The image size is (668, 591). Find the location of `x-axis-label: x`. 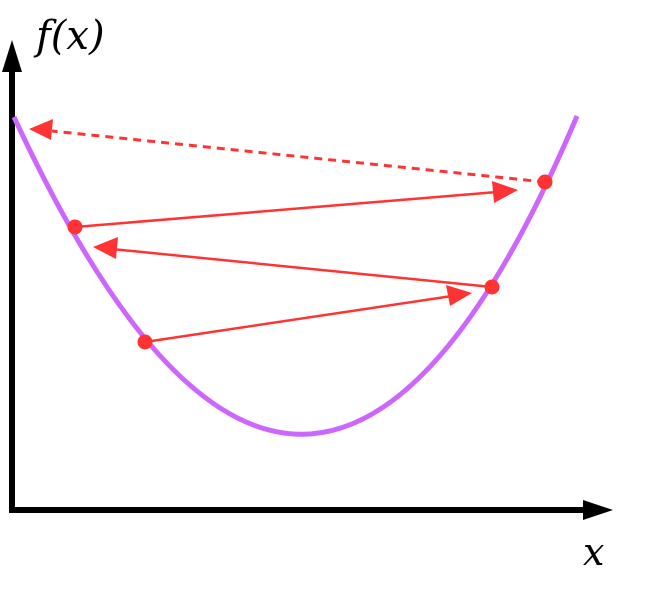

x-axis-label: x is located at coordinates (594, 552).